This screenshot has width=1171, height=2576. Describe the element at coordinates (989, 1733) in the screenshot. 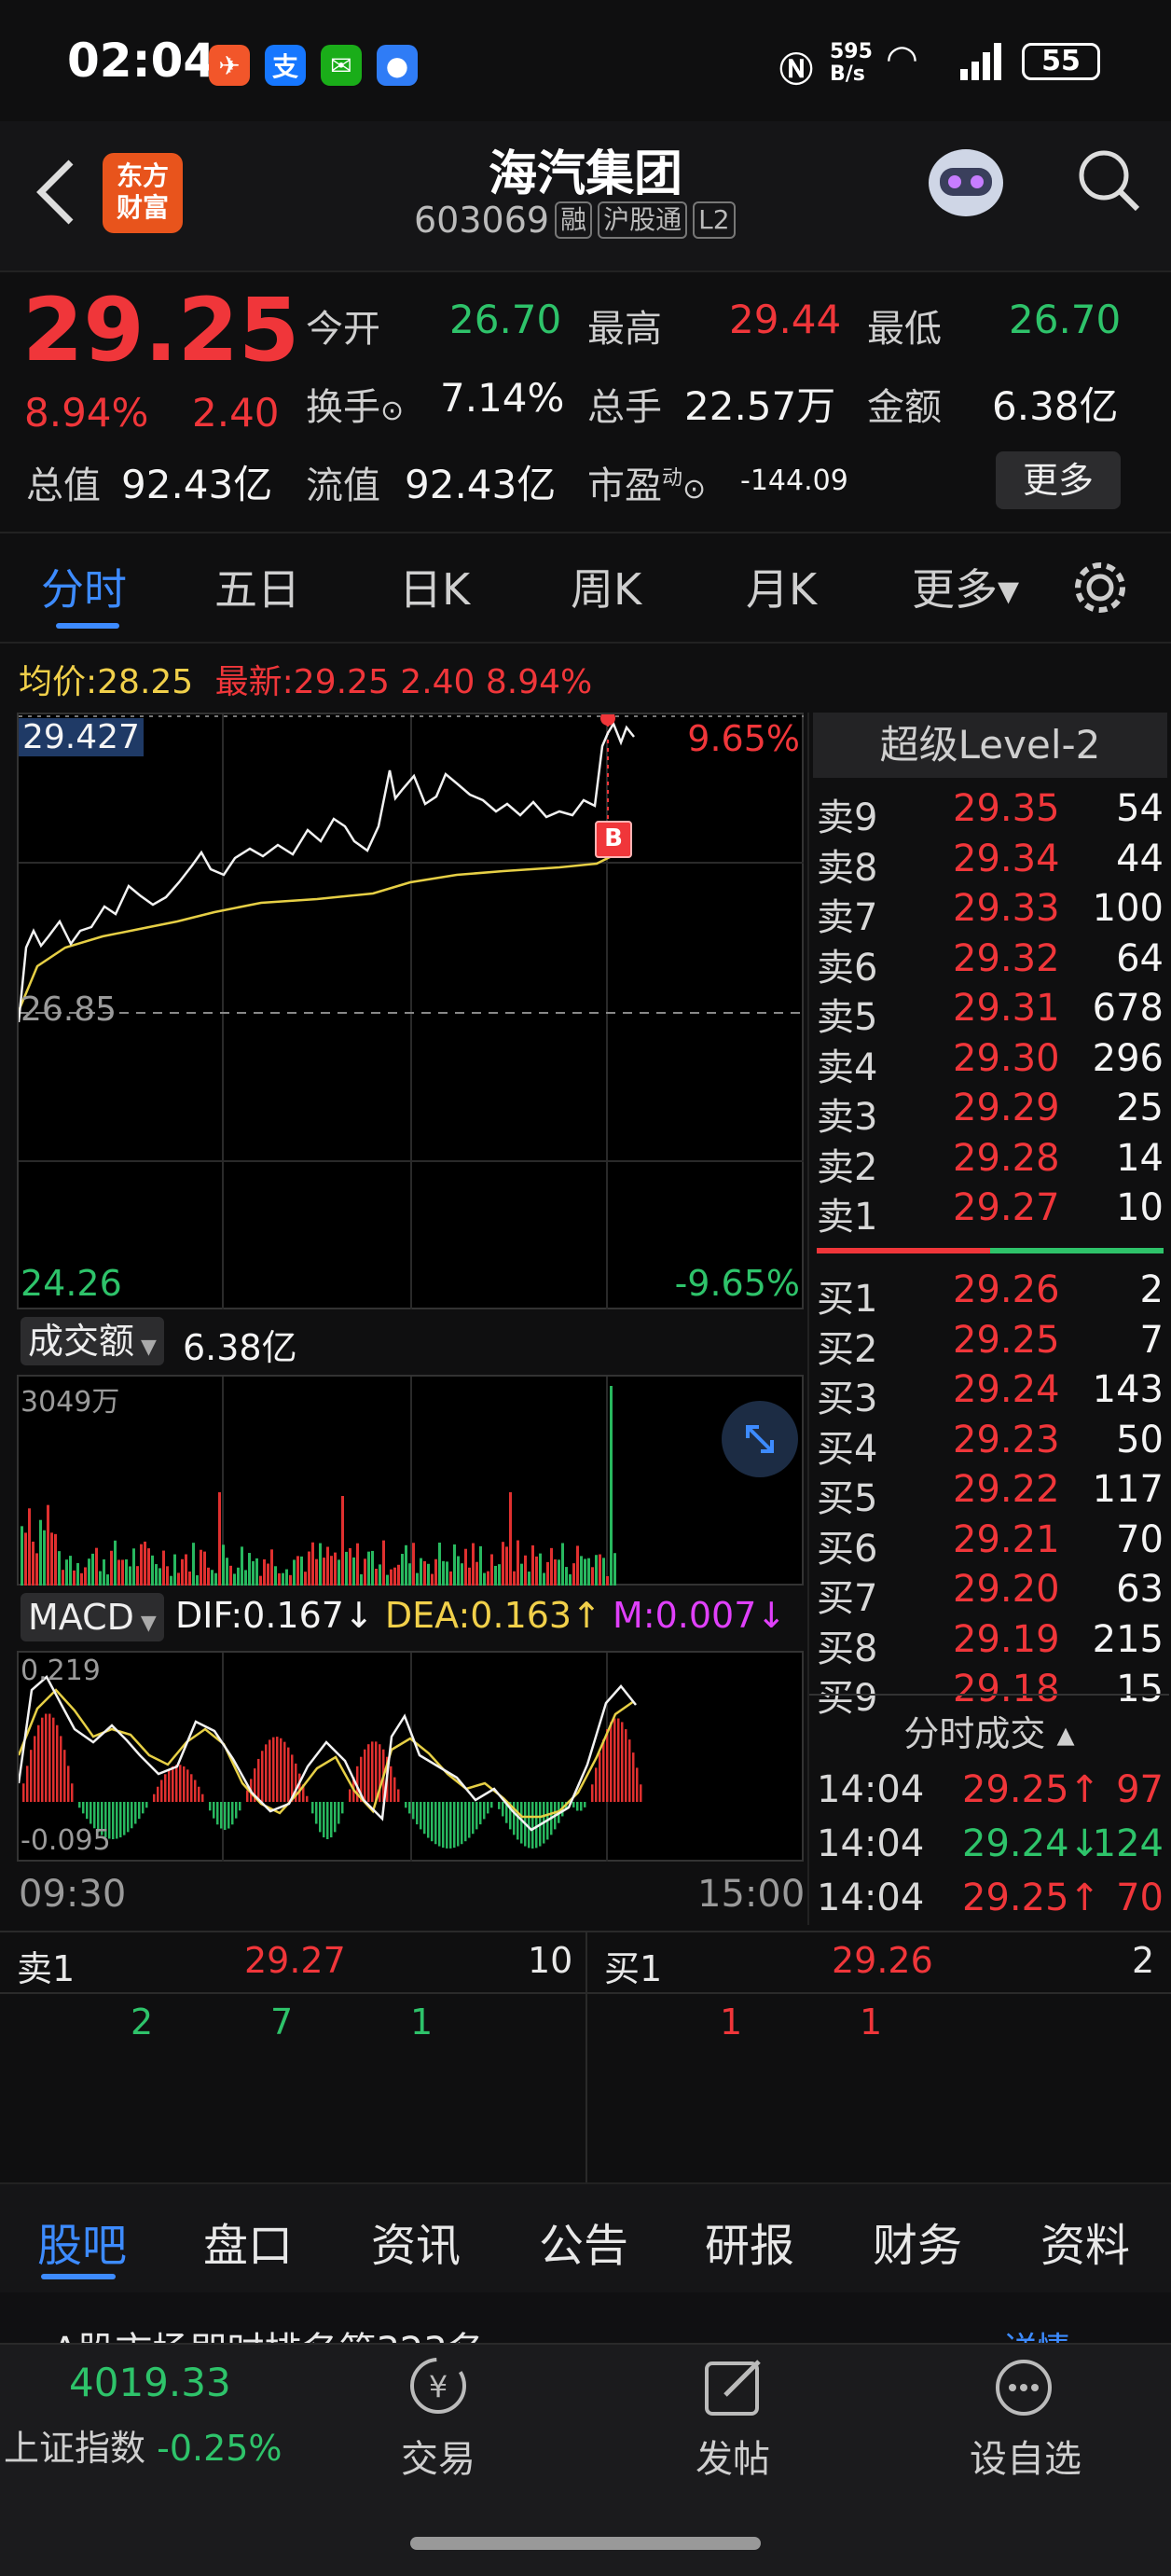

I see `ticks-title: 分时成交 ▴` at that location.